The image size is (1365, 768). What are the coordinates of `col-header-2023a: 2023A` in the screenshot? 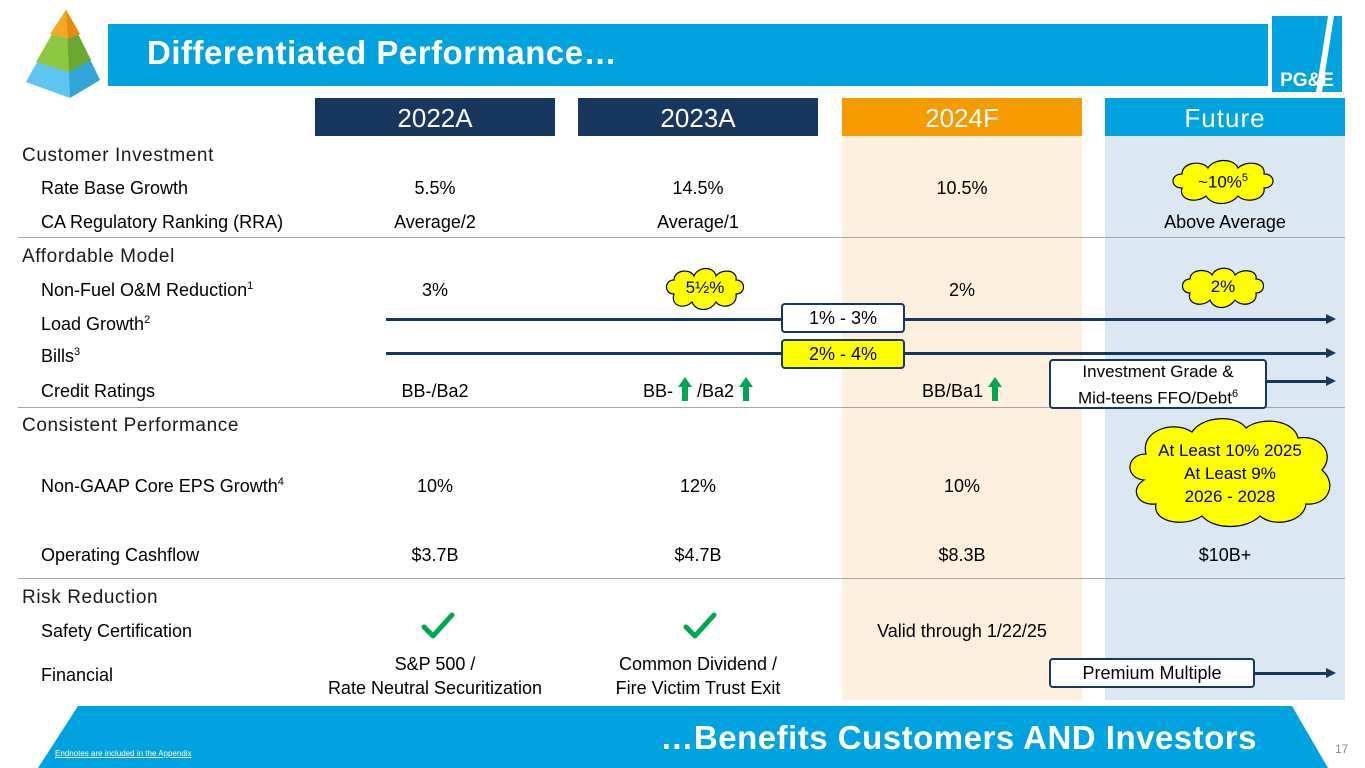 It's located at (698, 117).